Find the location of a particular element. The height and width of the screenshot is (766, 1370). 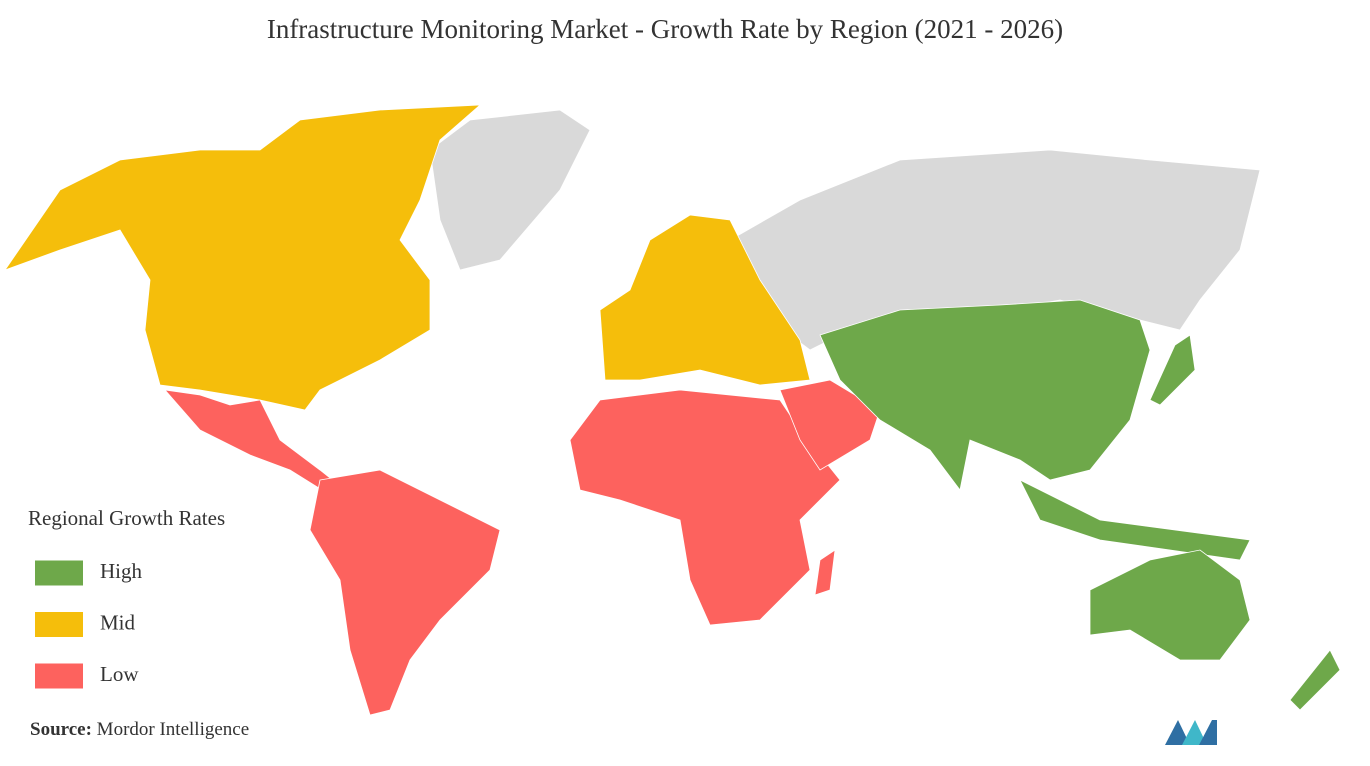

logo is located at coordinates (1191, 732).